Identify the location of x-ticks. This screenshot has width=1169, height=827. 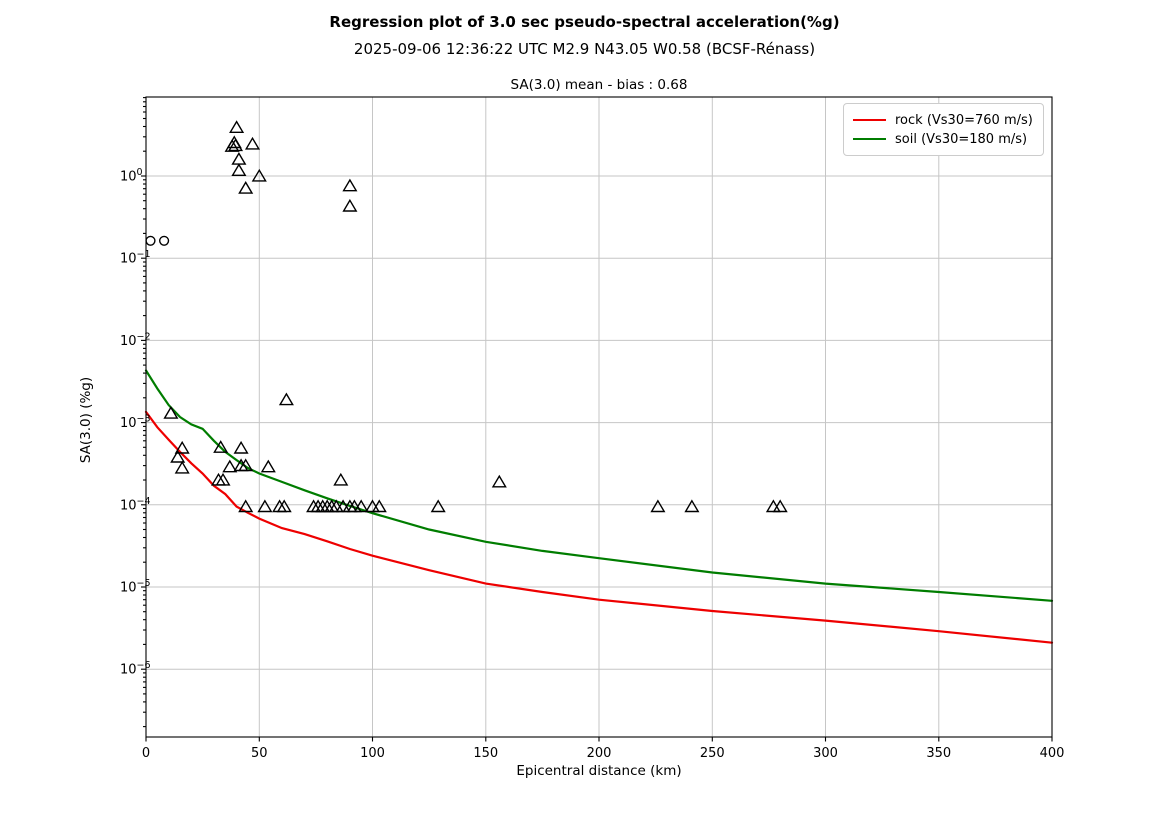
(599, 739).